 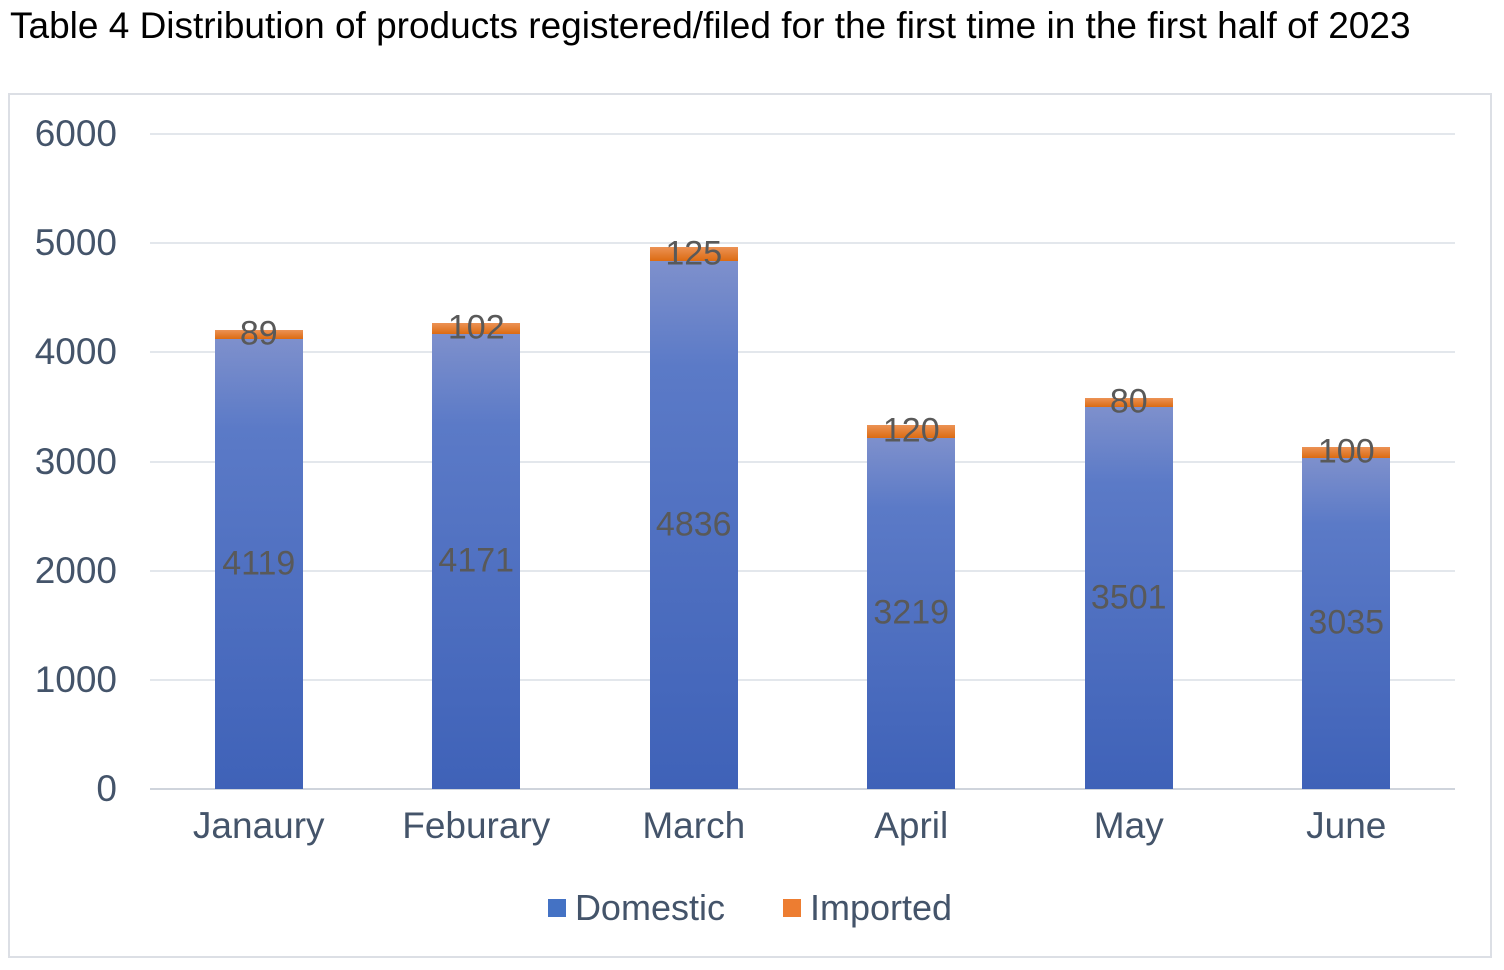 I want to click on stacked-bar: 120 3219, so click(x=911, y=600).